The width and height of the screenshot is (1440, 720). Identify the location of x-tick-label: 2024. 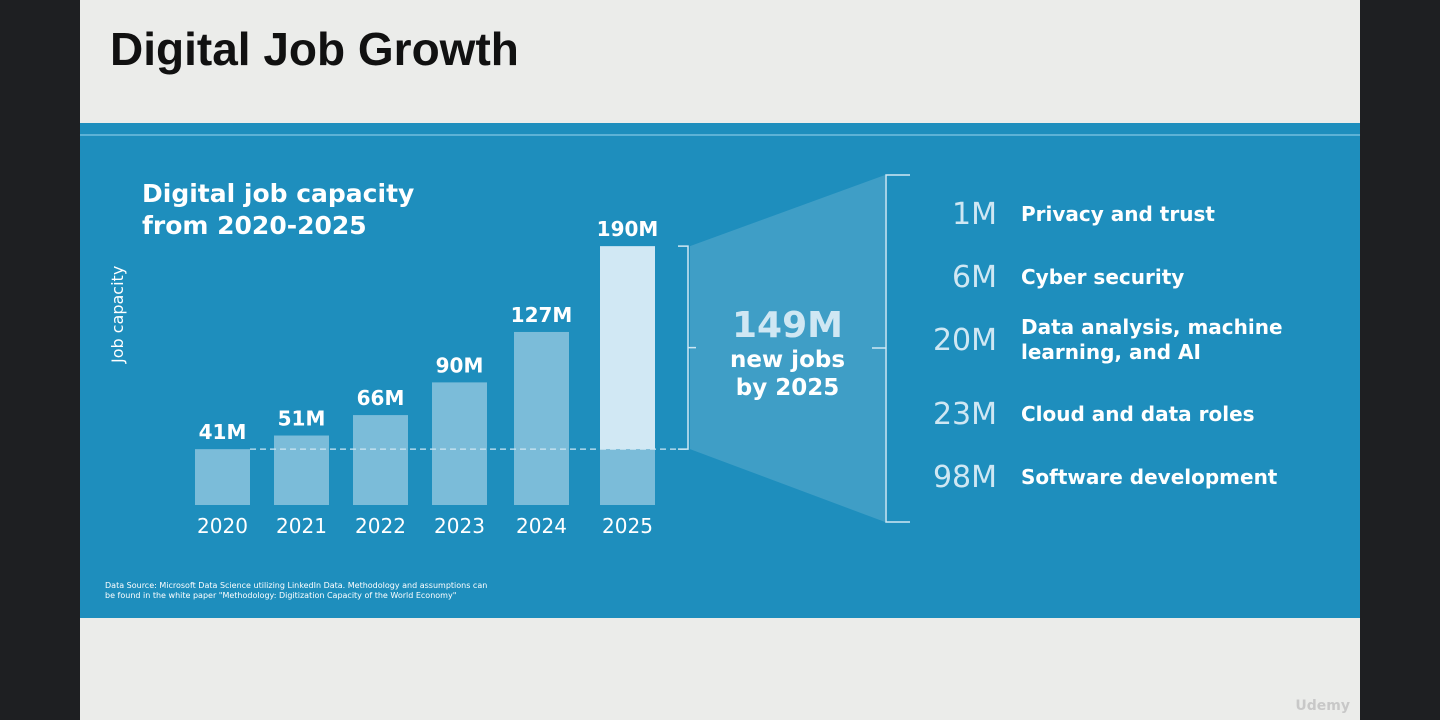
(541, 526).